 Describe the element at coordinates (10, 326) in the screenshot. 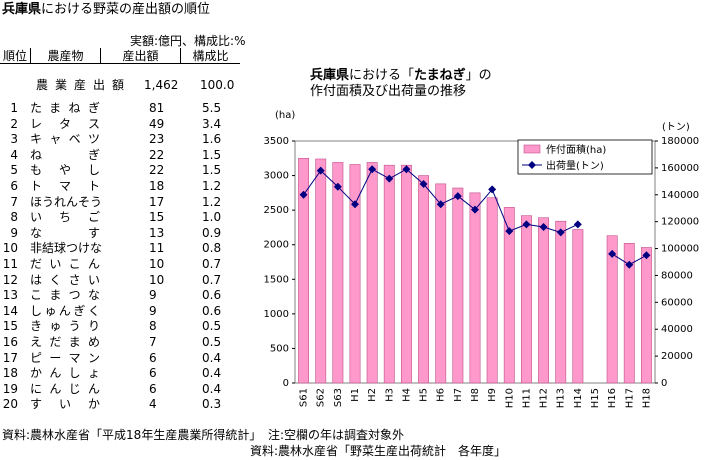

I see `rank: 15` at that location.